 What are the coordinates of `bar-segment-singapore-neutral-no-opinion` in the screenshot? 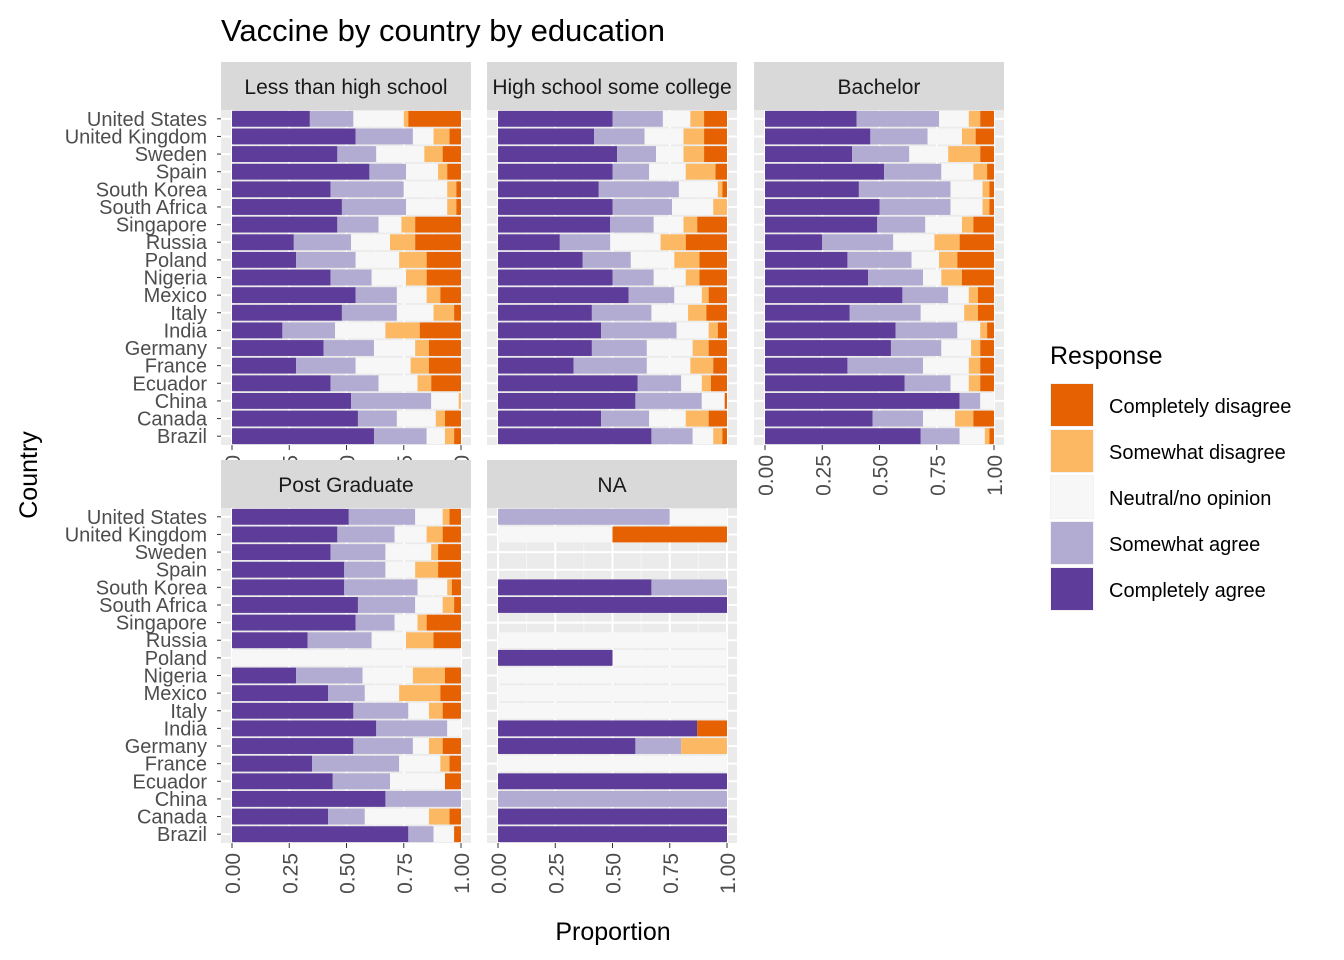 It's located at (406, 622).